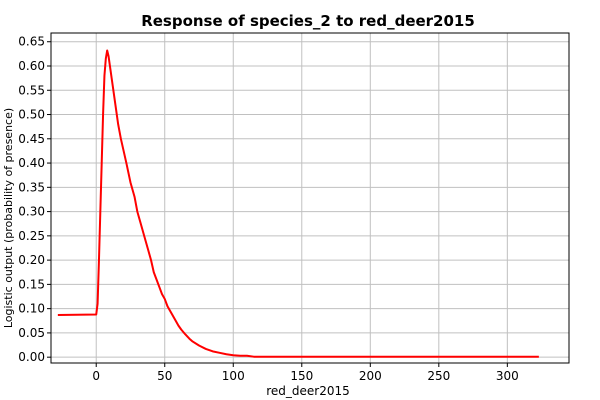  Describe the element at coordinates (31, 115) in the screenshot. I see `y-tick-label: 0.50` at that location.